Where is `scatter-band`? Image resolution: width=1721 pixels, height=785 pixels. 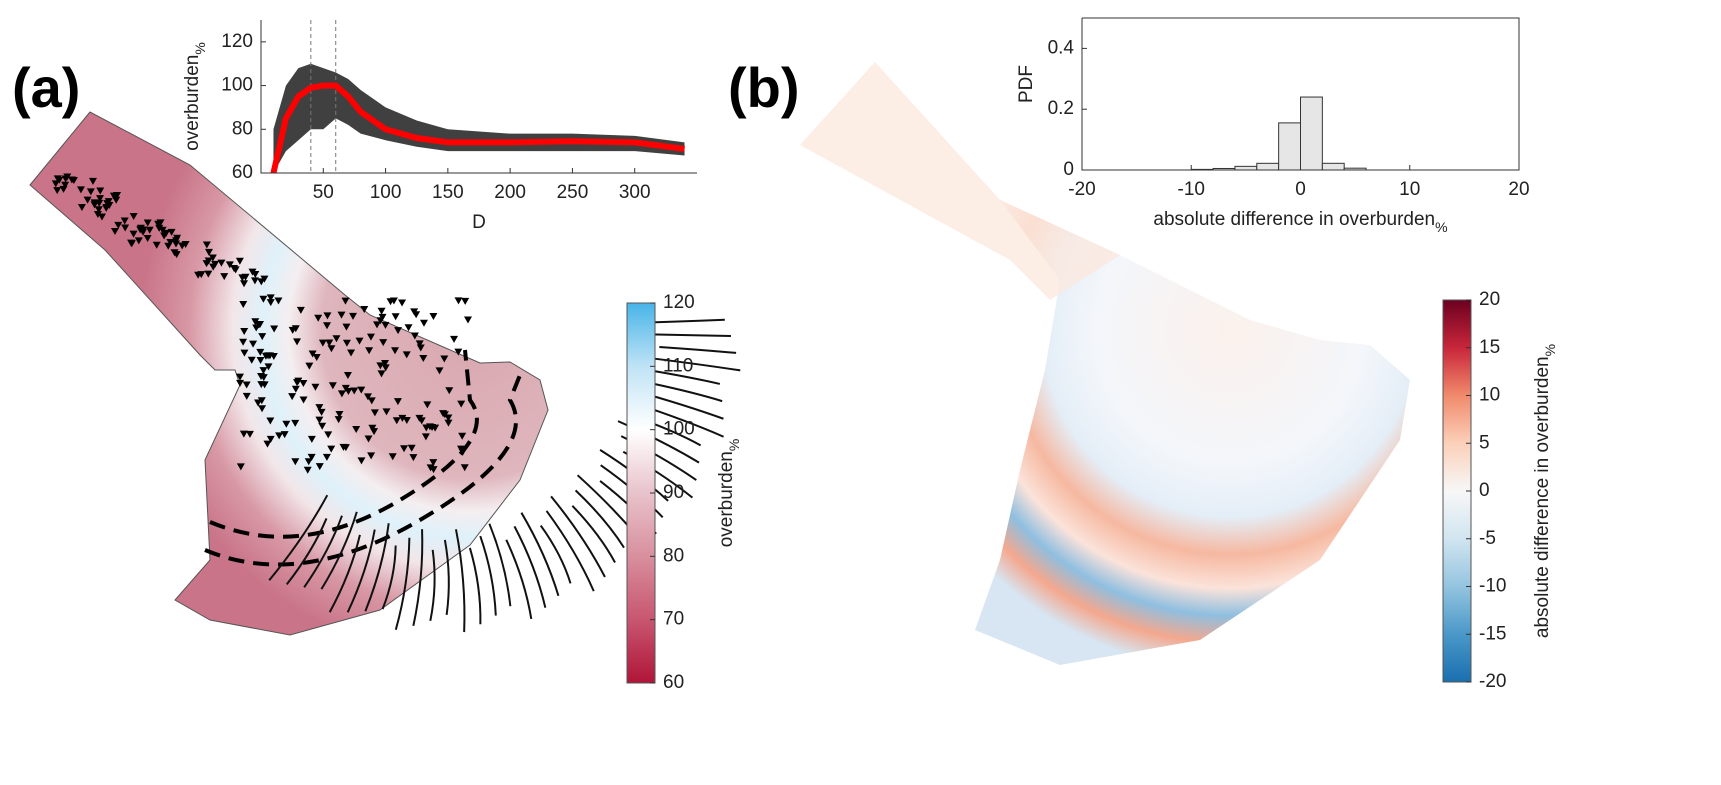
scatter-band is located at coordinates (479, 118).